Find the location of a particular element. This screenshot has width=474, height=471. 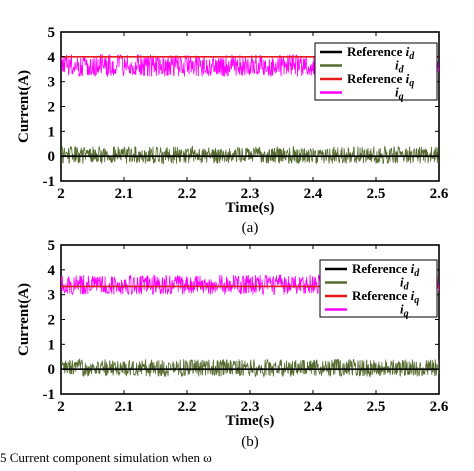

series-line-i-d is located at coordinates (250, 155).